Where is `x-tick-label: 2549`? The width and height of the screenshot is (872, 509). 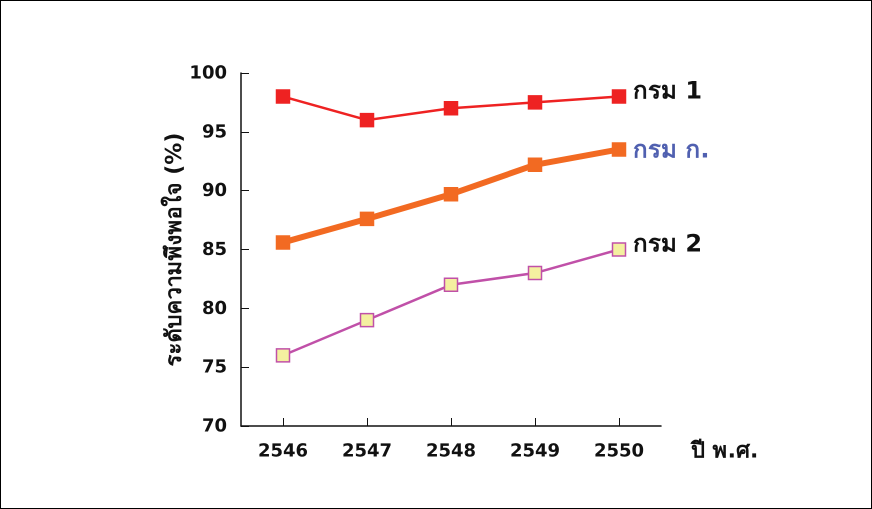 x-tick-label: 2549 is located at coordinates (535, 451).